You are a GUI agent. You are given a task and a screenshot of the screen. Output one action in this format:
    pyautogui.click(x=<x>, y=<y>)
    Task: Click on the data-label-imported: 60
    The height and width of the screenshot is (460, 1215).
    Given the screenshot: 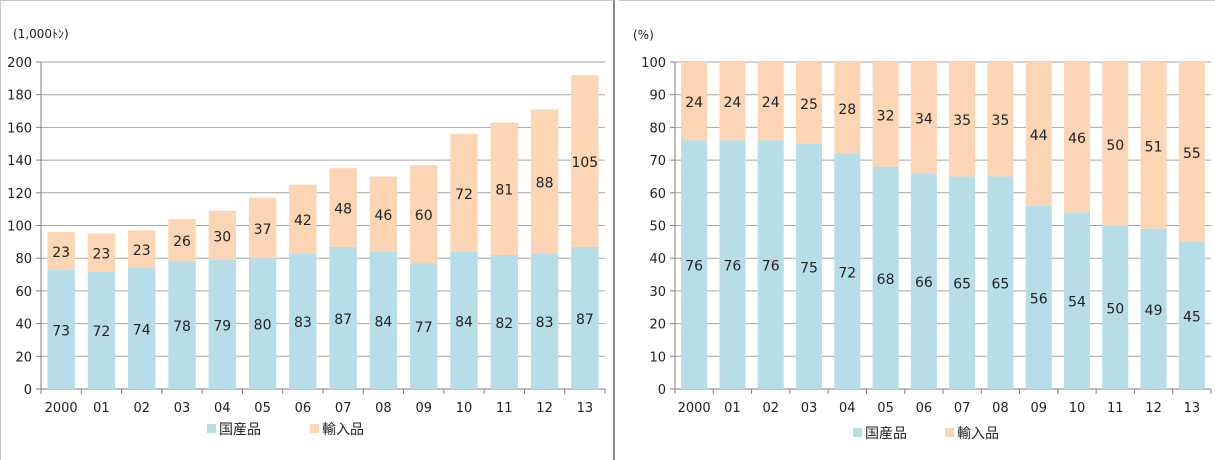 What is the action you would take?
    pyautogui.click(x=424, y=216)
    